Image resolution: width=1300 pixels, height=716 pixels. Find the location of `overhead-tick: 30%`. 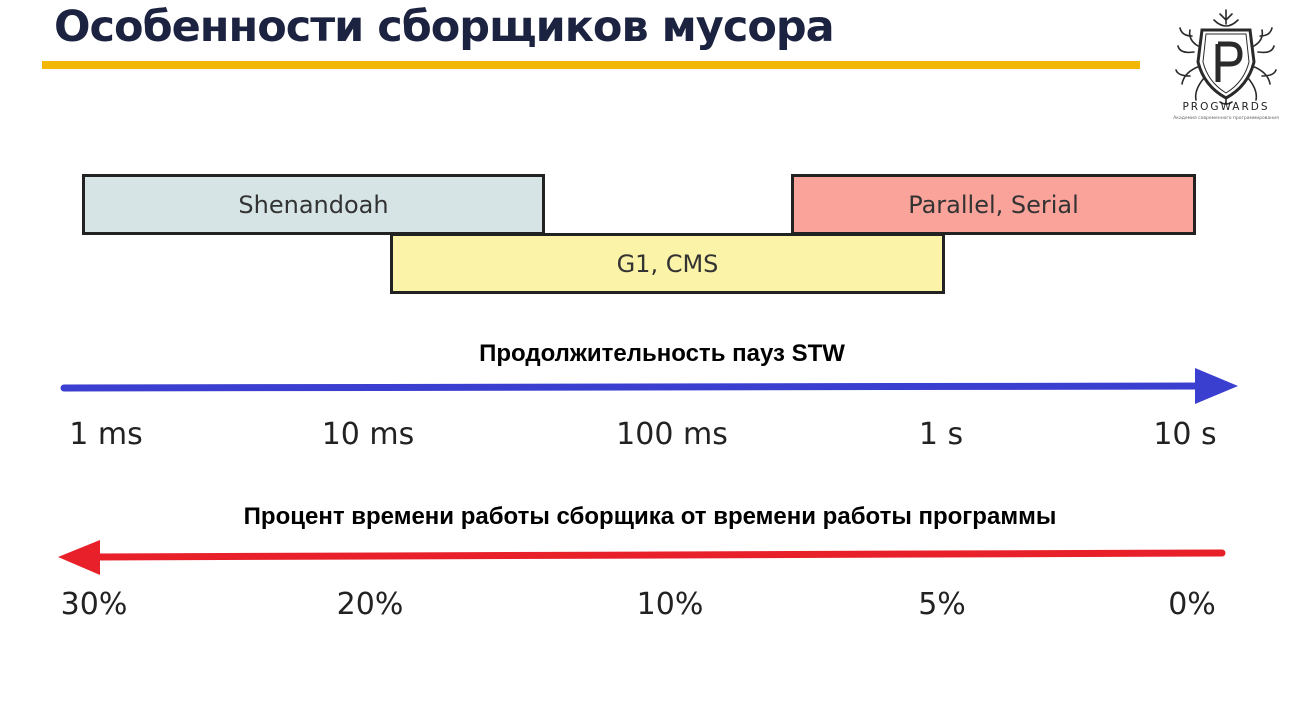

overhead-tick: 30% is located at coordinates (94, 604).